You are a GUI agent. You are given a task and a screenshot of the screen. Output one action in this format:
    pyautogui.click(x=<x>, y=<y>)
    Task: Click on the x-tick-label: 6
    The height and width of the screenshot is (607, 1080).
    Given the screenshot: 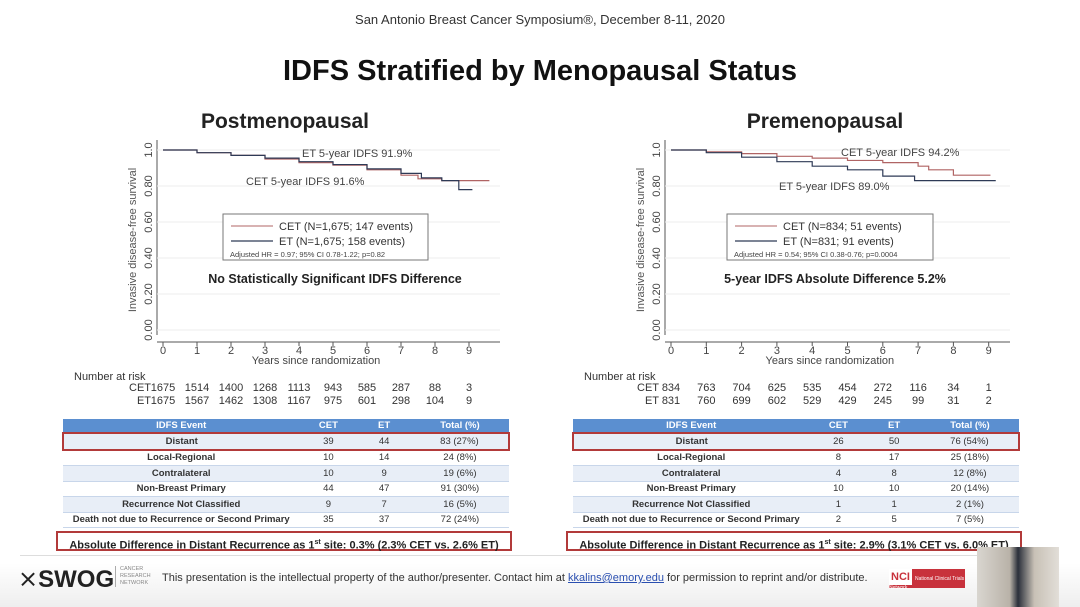 What is the action you would take?
    pyautogui.click(x=367, y=351)
    